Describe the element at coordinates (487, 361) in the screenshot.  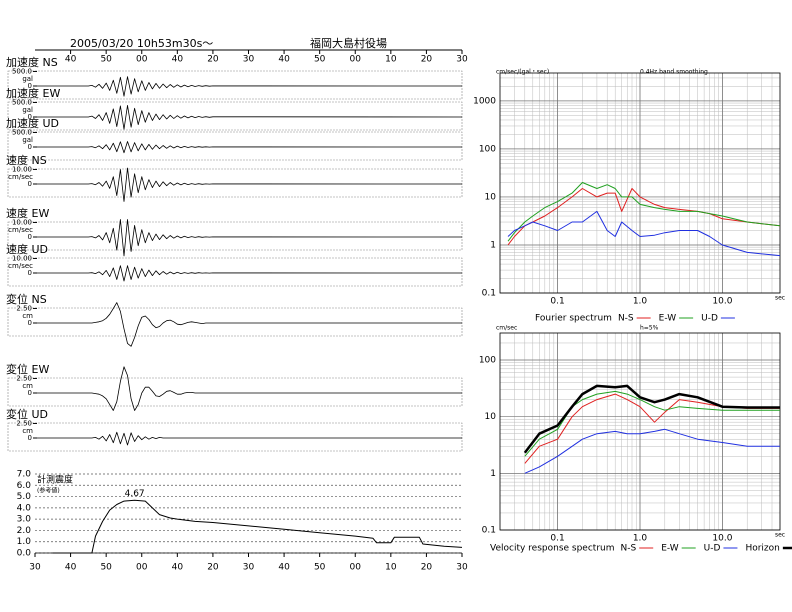
I see `y-tick-label: 100` at that location.